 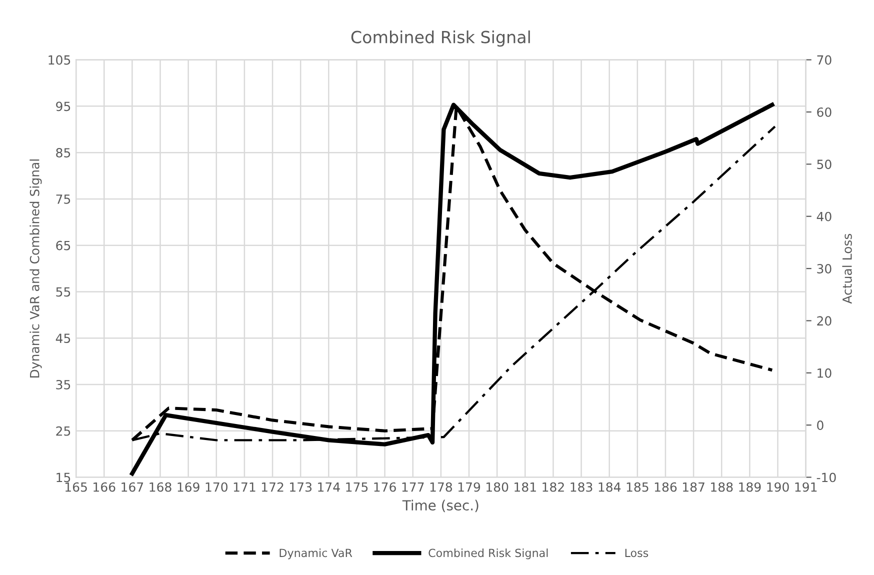 What do you see at coordinates (63, 153) in the screenshot?
I see `y-tick-label: 85` at bounding box center [63, 153].